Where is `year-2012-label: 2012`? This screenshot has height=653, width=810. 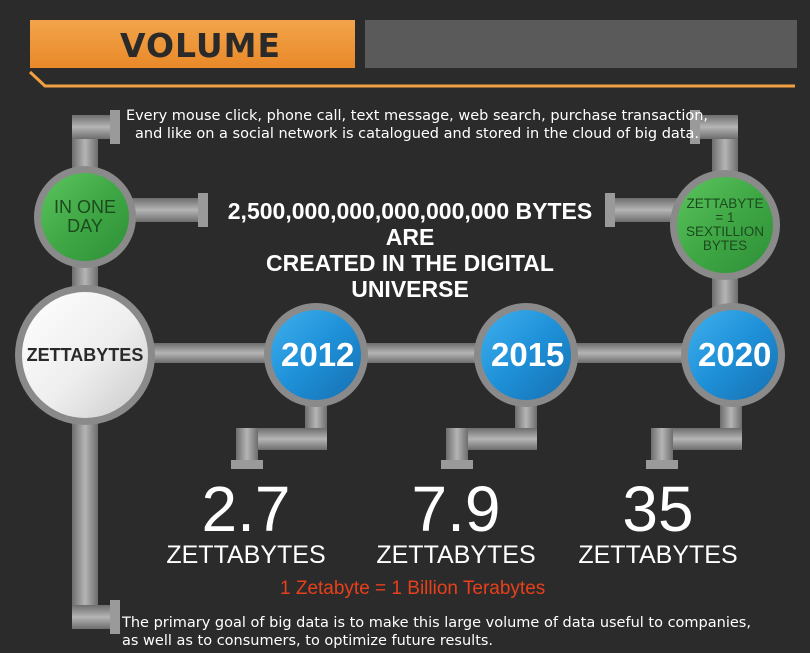
year-2012-label: 2012 is located at coordinates (318, 354).